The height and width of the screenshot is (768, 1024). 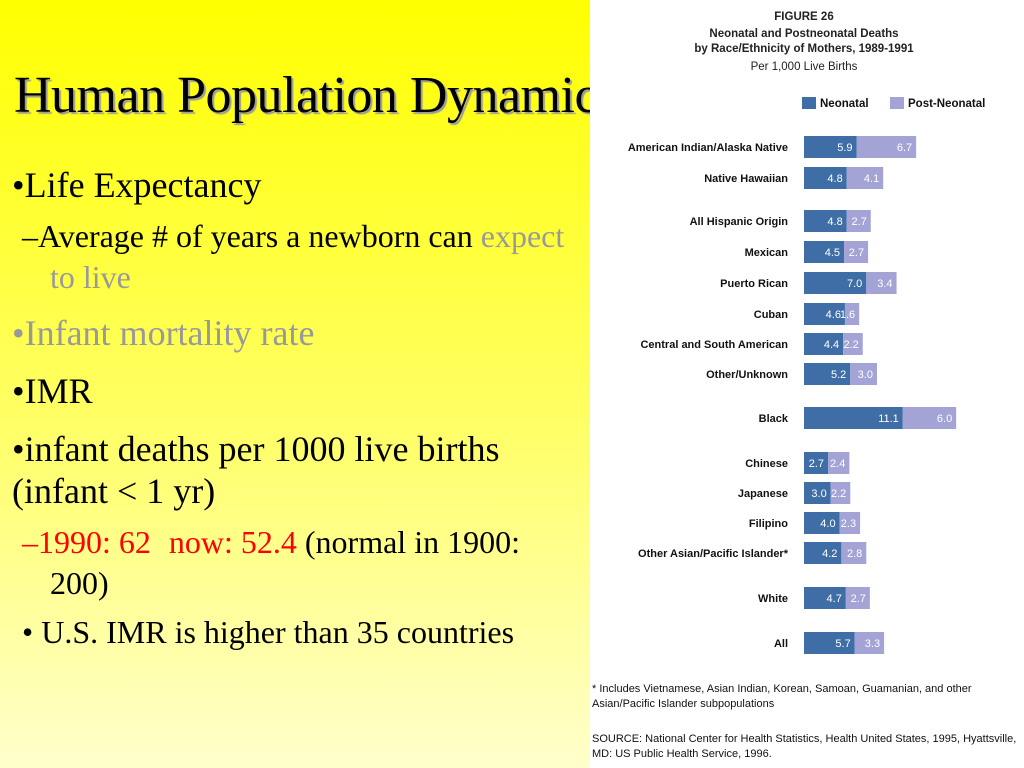 I want to click on bar-post-neonatal-filipino, so click(x=850, y=523).